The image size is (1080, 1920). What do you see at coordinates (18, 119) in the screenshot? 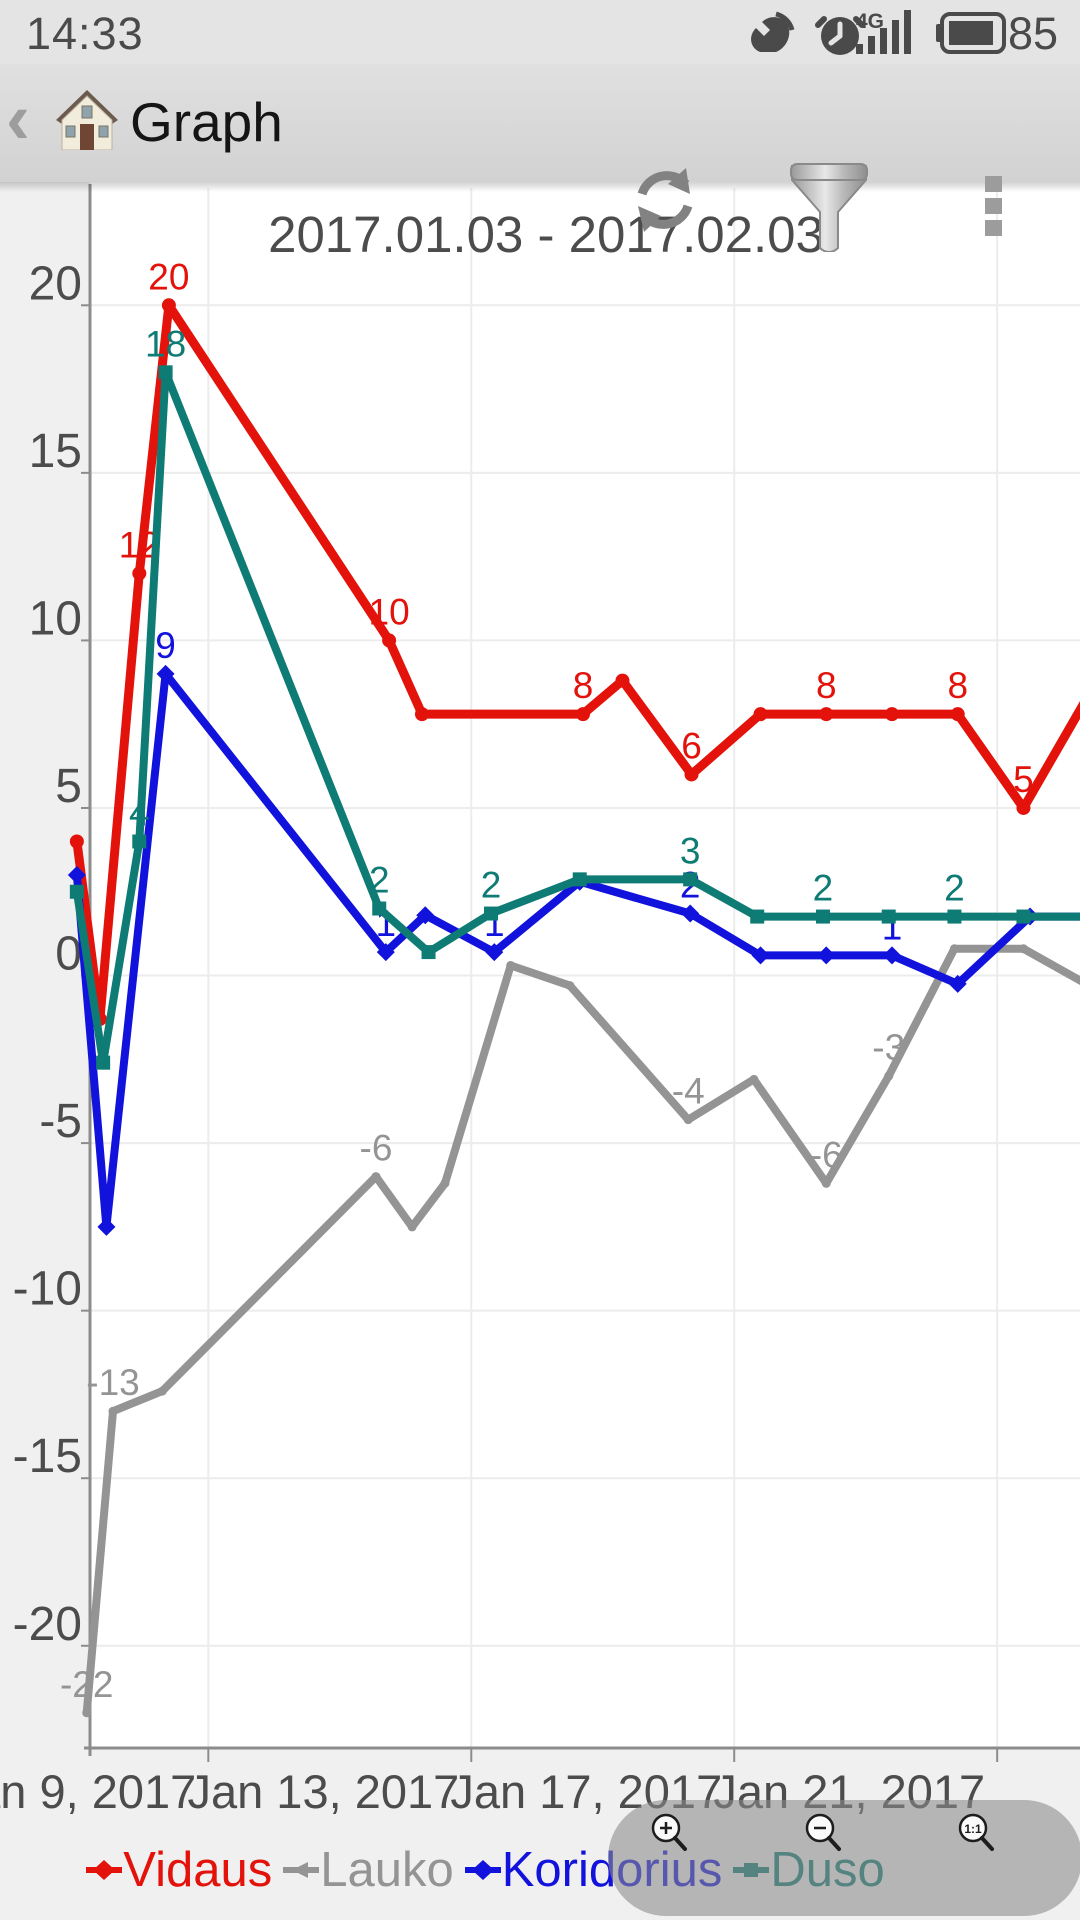
I see `back-button: ‹` at bounding box center [18, 119].